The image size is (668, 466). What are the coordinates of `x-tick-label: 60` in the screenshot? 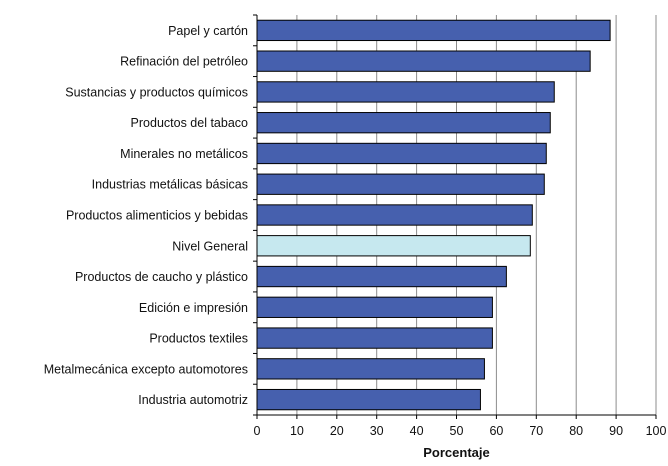 It's located at (496, 431).